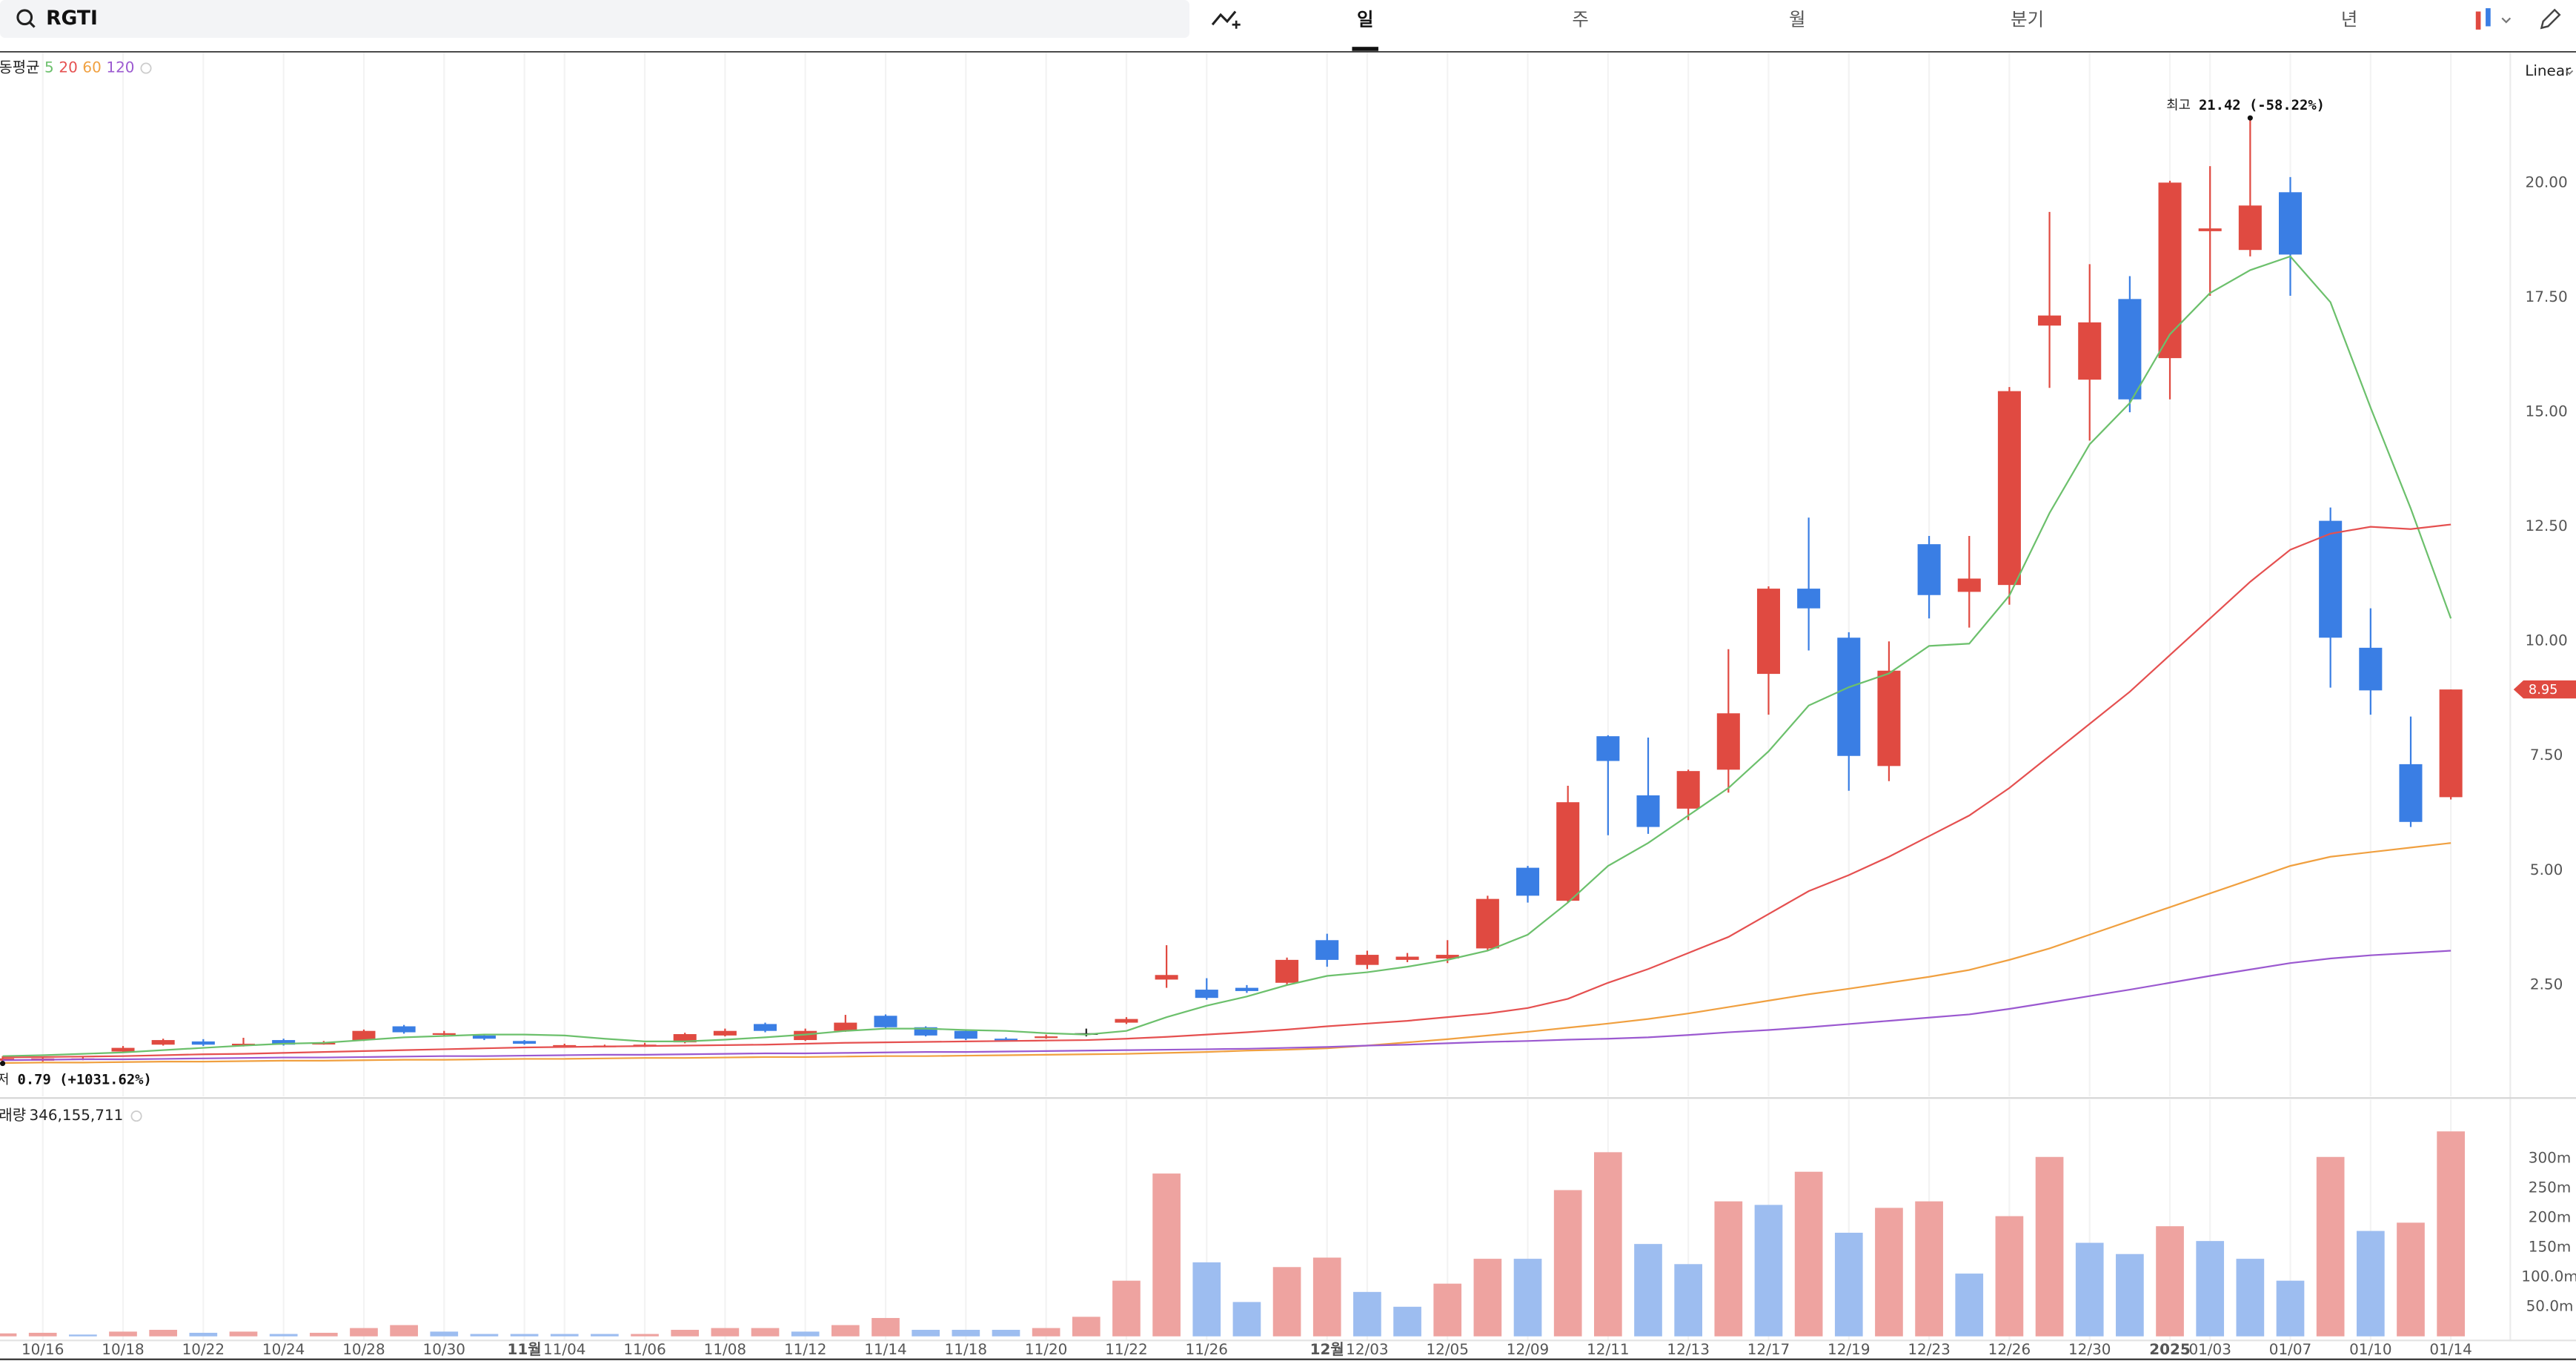  What do you see at coordinates (1580, 19) in the screenshot?
I see `tab: 주` at bounding box center [1580, 19].